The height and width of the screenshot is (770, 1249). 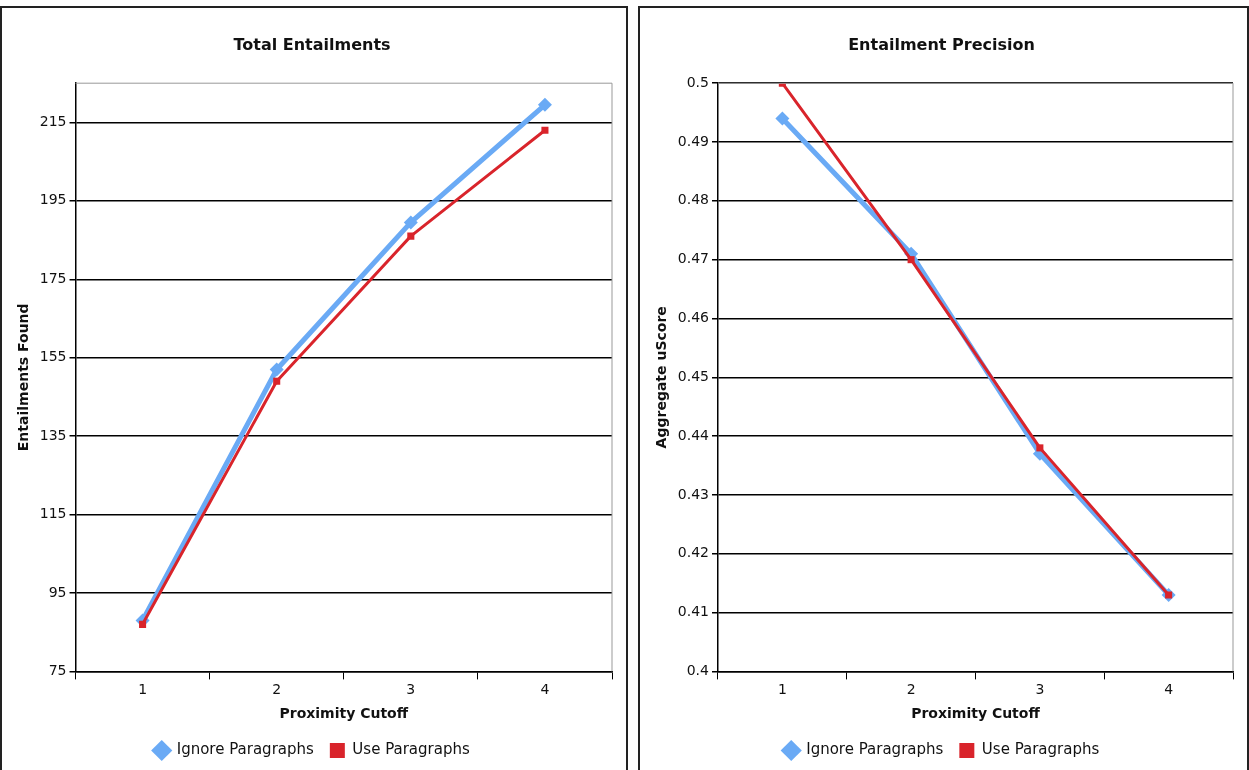 What do you see at coordinates (941, 44) in the screenshot?
I see `chart-title: Entailment Precision` at bounding box center [941, 44].